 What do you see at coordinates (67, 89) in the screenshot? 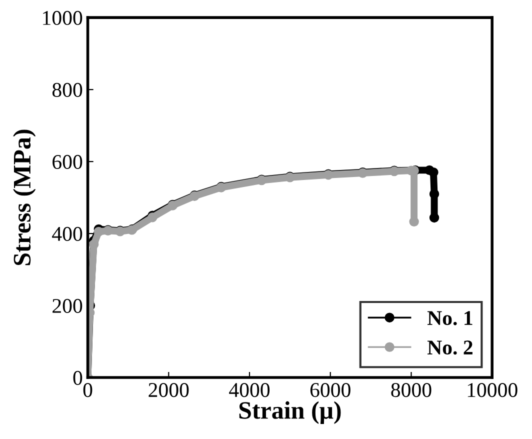
I see `y-tick-label: 800` at bounding box center [67, 89].